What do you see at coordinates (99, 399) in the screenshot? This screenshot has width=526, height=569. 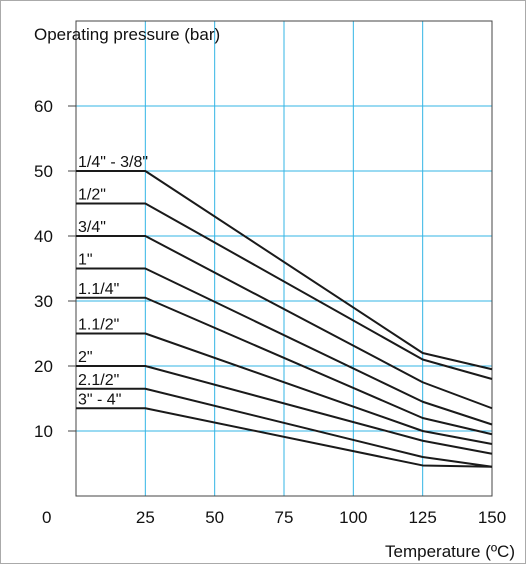 I see `series-label-9: 3" - 4"` at bounding box center [99, 399].